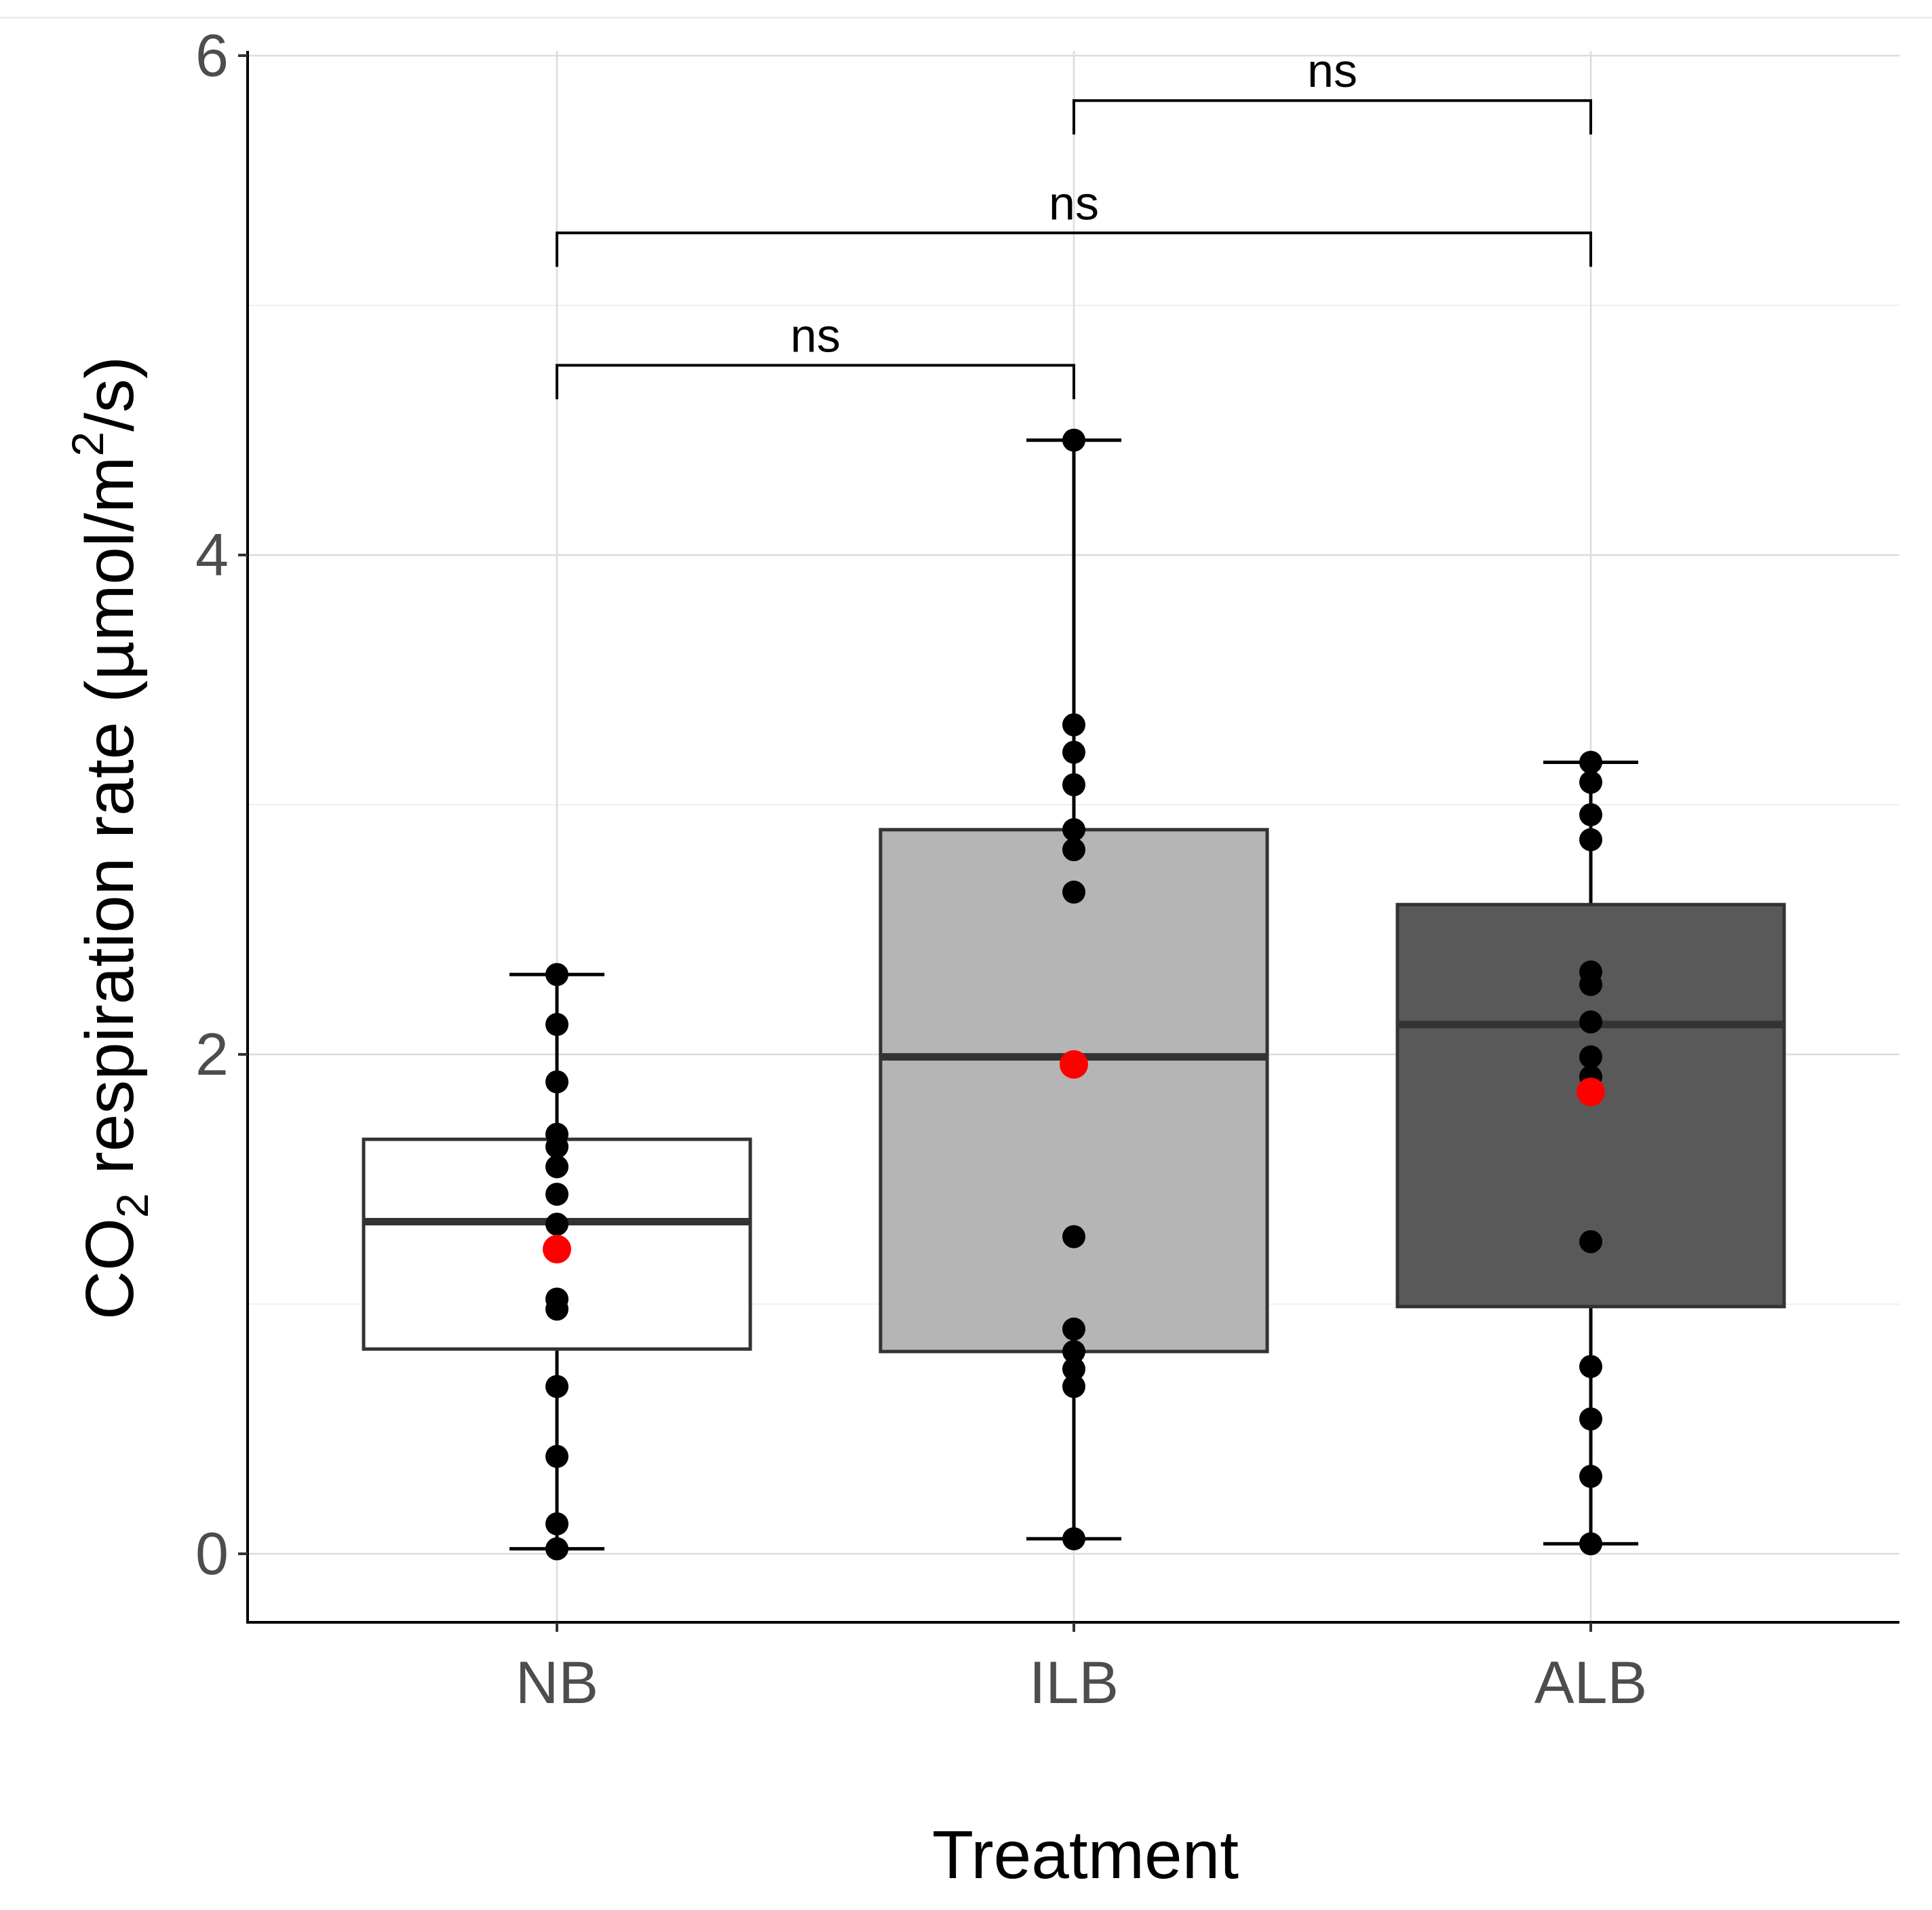 This screenshot has height=1910, width=1932. I want to click on y-tick-label: 0, so click(212, 1553).